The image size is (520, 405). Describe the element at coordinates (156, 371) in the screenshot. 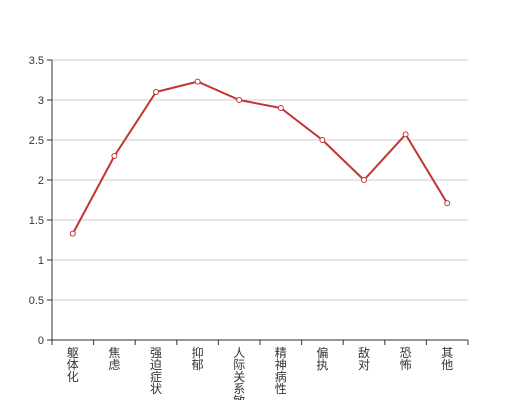

I see `x-tick-label: 强迫症状` at that location.